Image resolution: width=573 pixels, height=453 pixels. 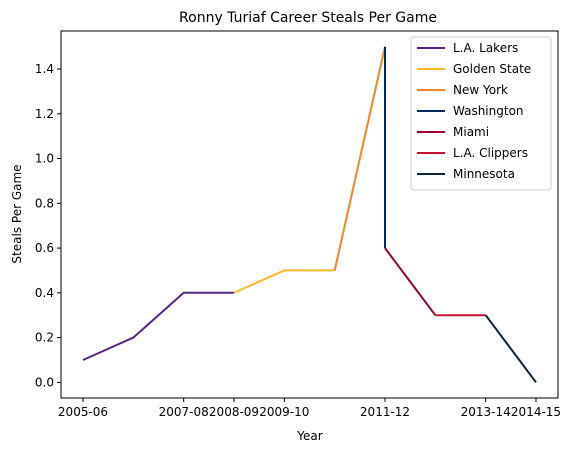 I want to click on legend-label: Minnesota, so click(x=484, y=174).